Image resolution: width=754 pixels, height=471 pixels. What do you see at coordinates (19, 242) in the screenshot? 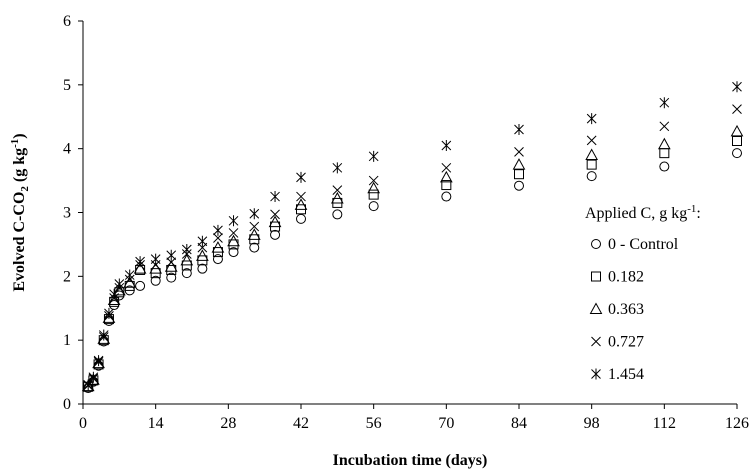
I see `y-axis-title-main: Evolved C-CO` at bounding box center [19, 242].